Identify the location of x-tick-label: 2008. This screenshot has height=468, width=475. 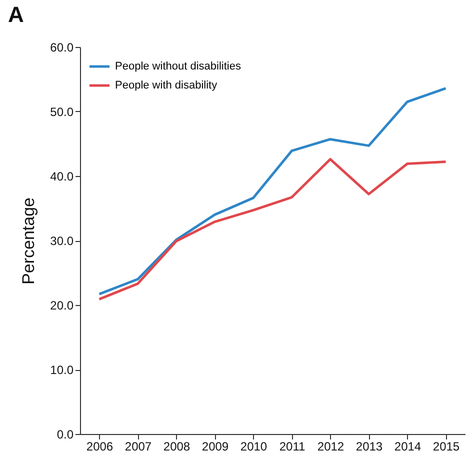
(176, 447).